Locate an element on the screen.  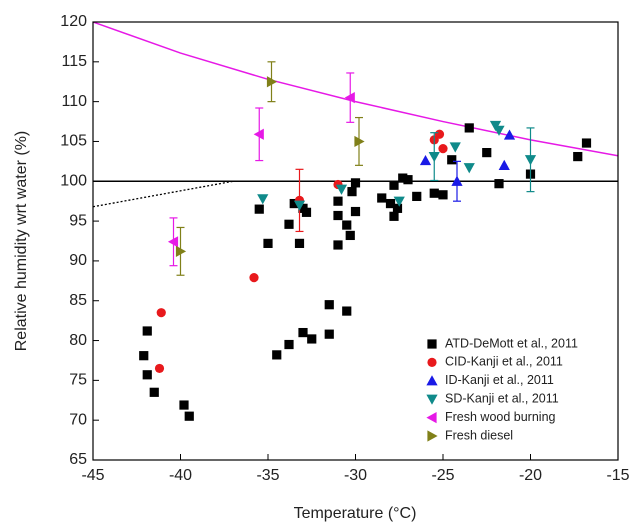
y-tick-label: 90 is located at coordinates (78, 260).